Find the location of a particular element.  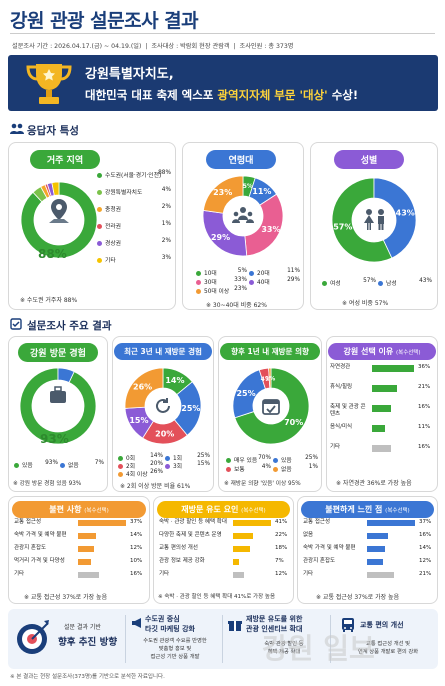

legend-value: 23% is located at coordinates (240, 289).